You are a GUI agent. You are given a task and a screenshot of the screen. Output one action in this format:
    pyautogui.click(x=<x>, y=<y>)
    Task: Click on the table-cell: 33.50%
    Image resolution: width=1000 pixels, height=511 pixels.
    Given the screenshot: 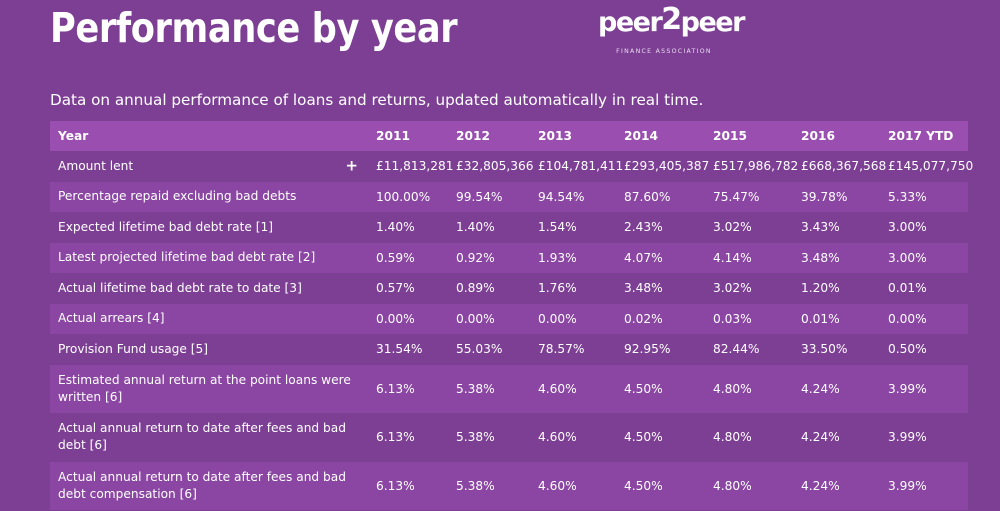 What is the action you would take?
    pyautogui.click(x=824, y=349)
    